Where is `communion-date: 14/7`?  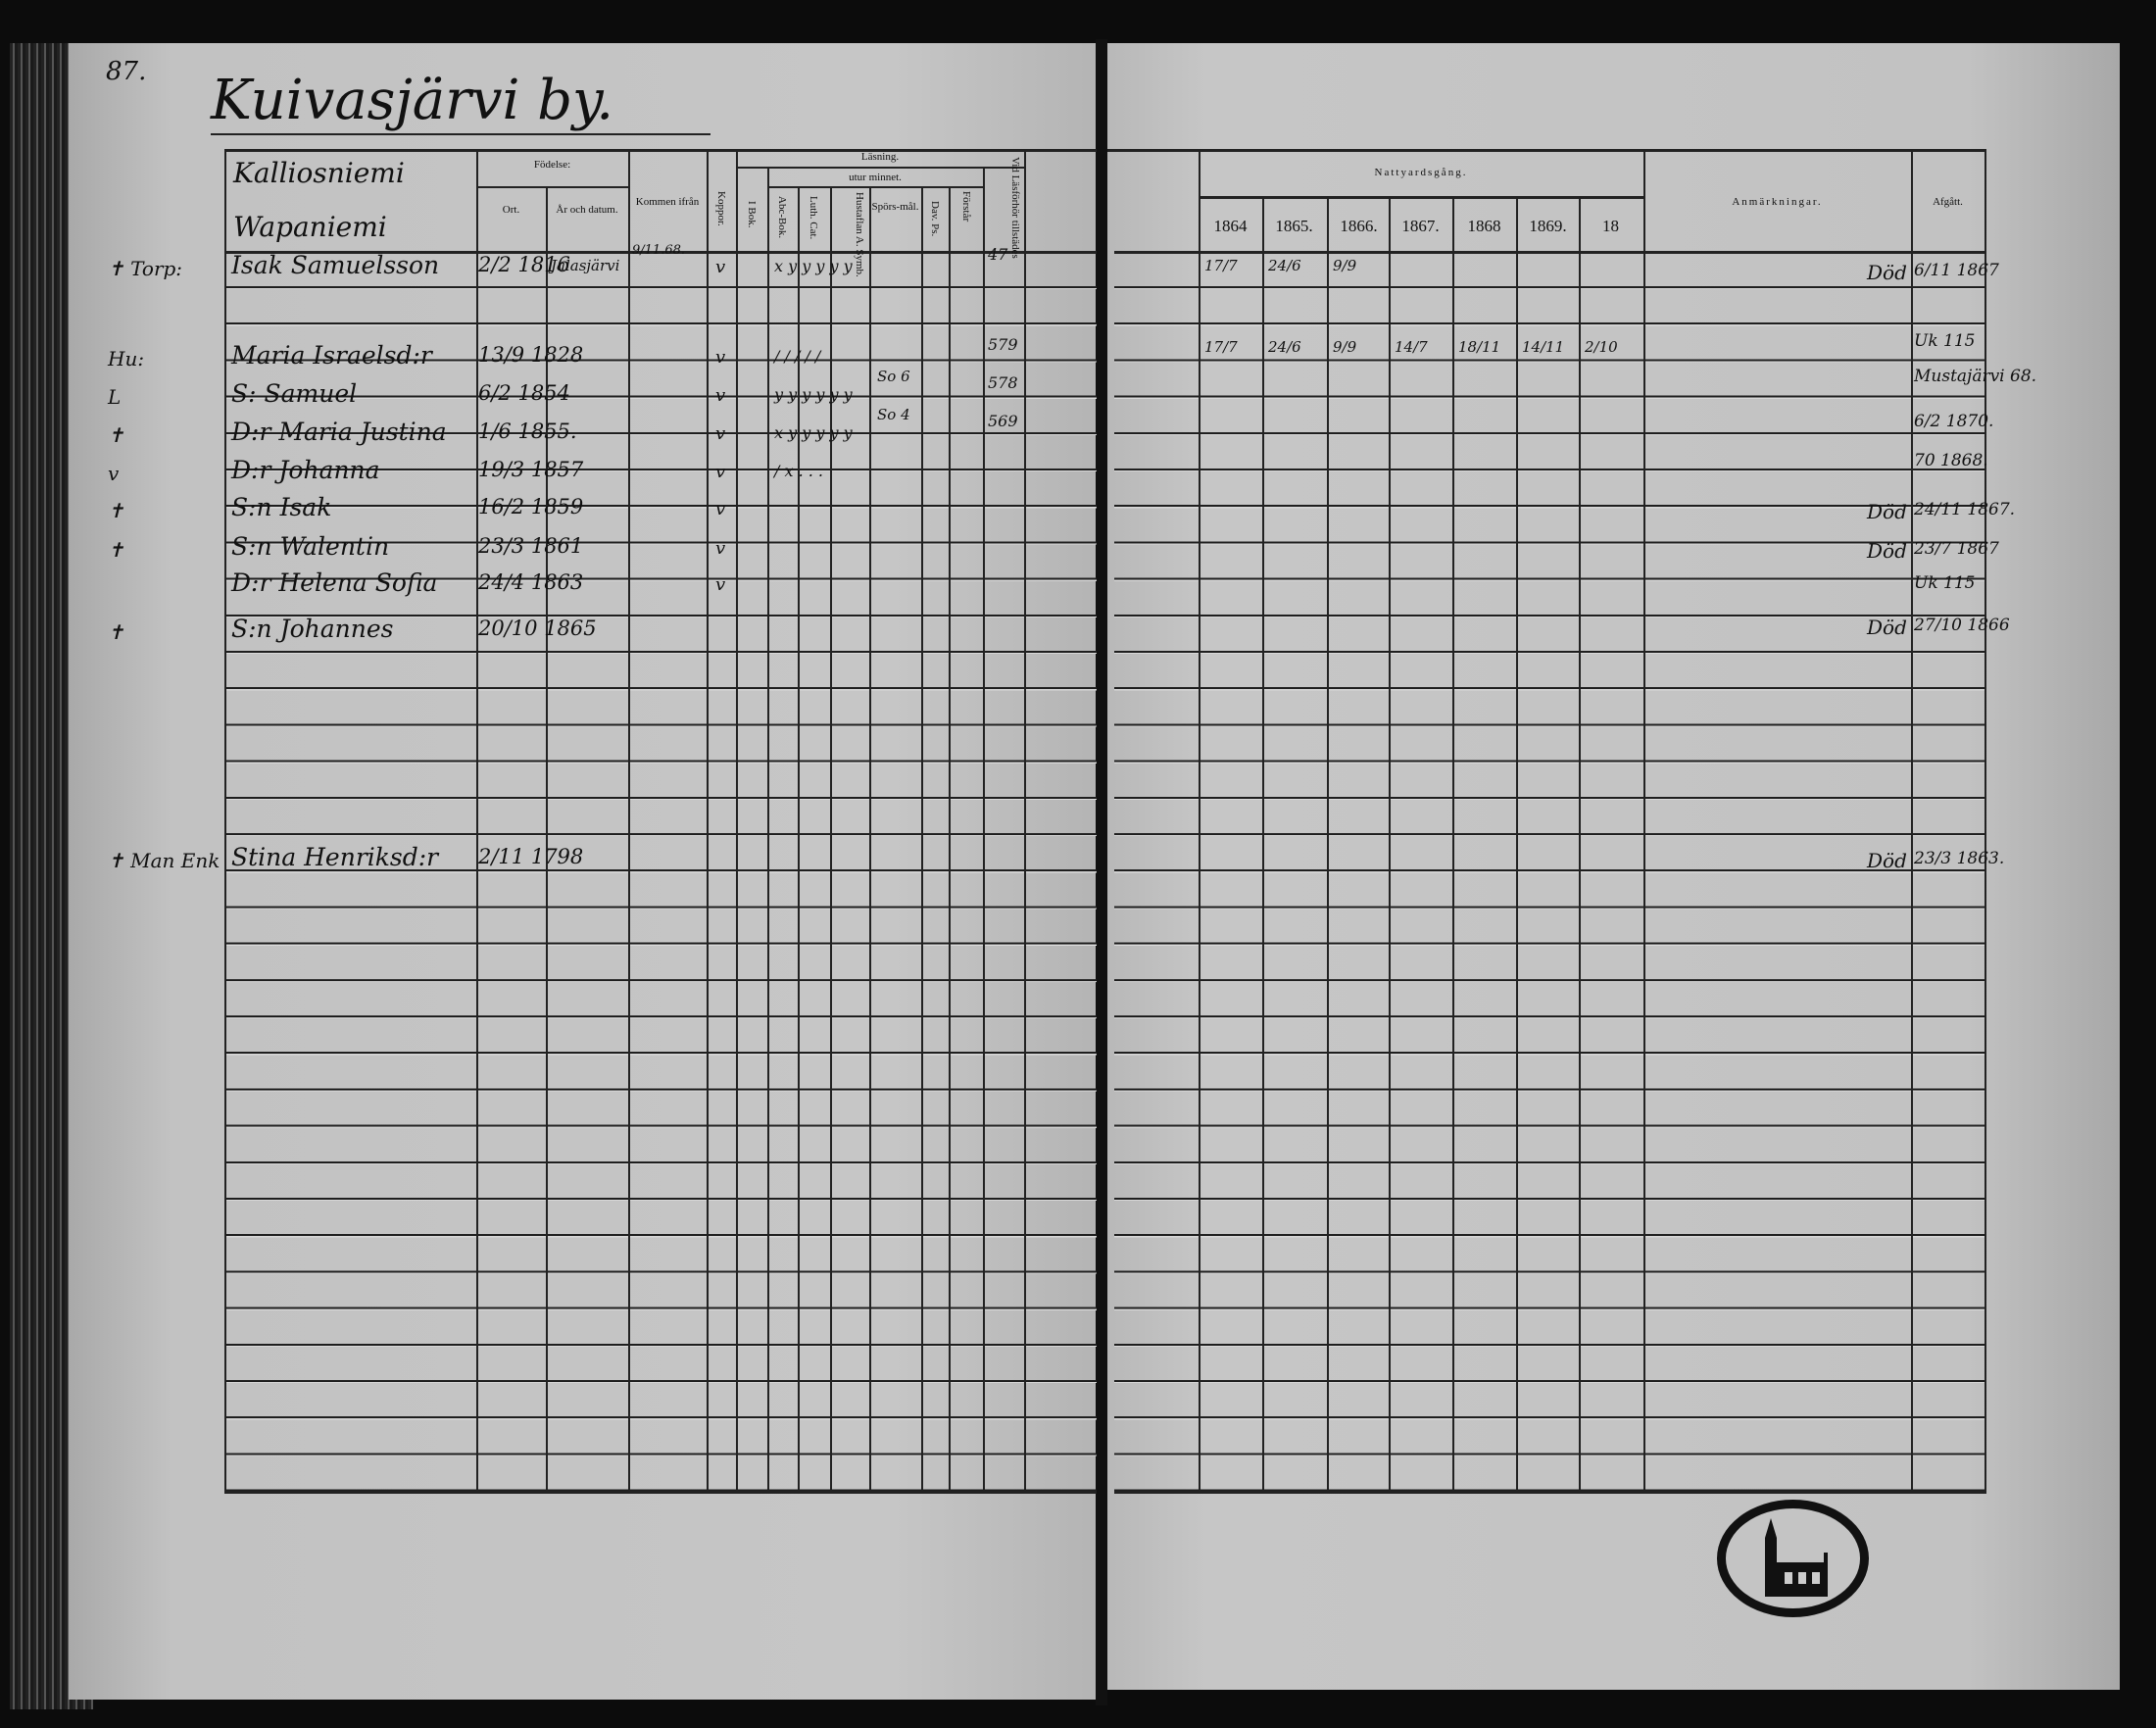 communion-date: 14/7 is located at coordinates (1411, 347).